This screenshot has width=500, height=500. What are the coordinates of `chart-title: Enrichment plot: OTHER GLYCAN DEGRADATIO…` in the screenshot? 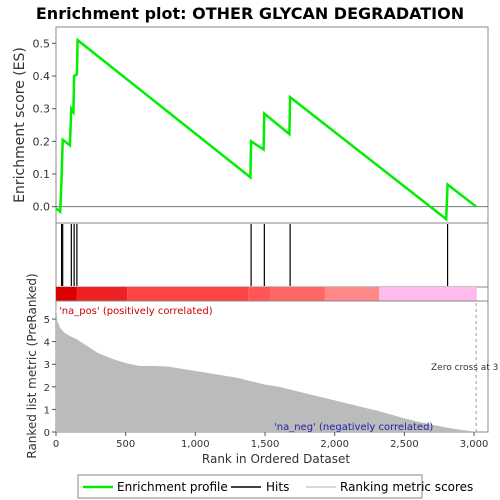 It's located at (250, 13).